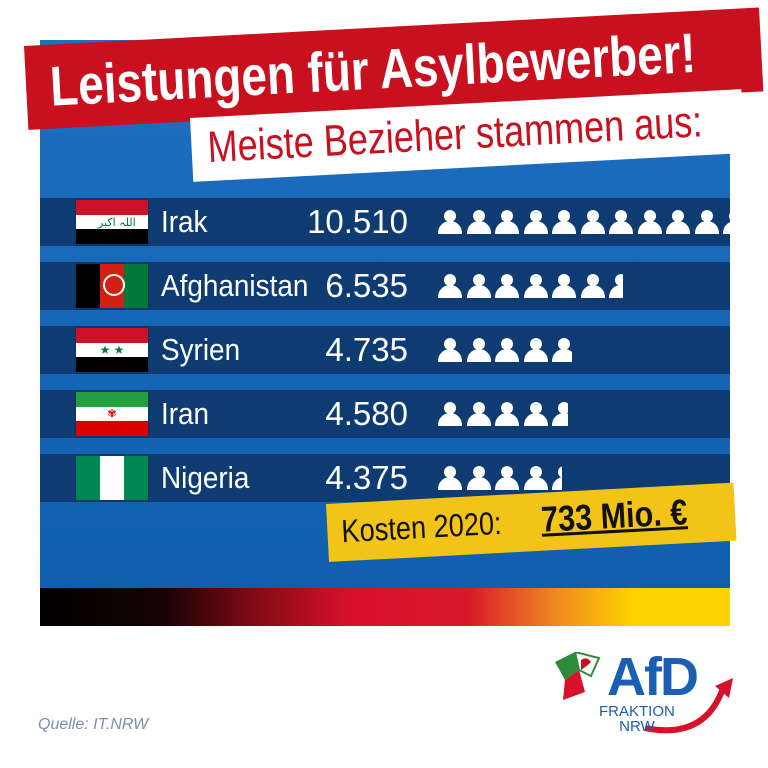 The height and width of the screenshot is (768, 768). I want to click on cost-label: Kosten 2020:, so click(421, 527).